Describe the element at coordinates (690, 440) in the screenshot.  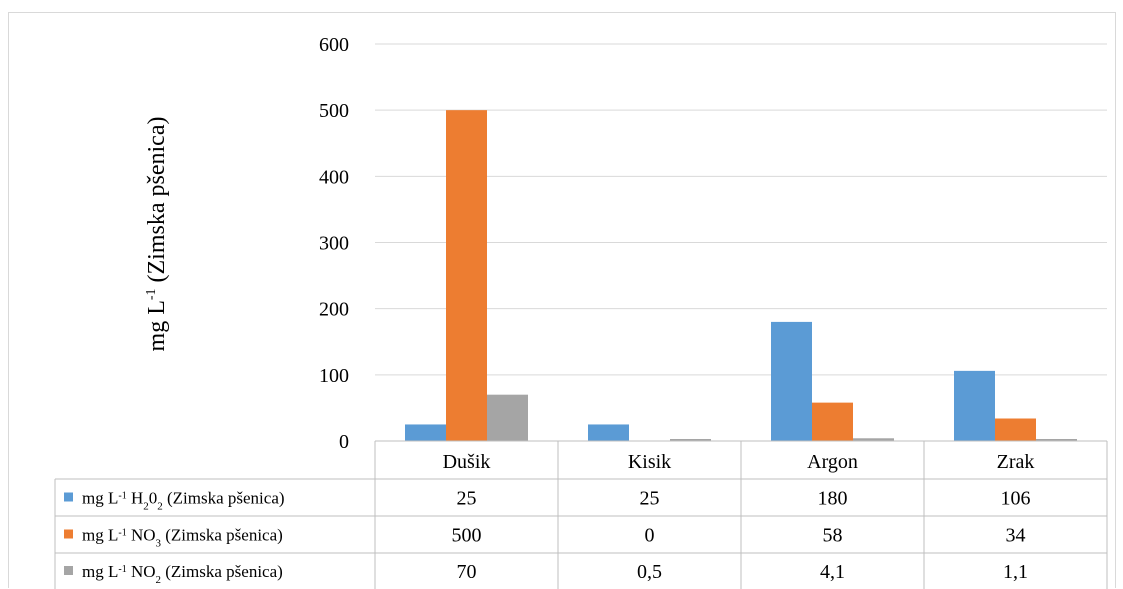
I see `bar-s2-kisik` at that location.